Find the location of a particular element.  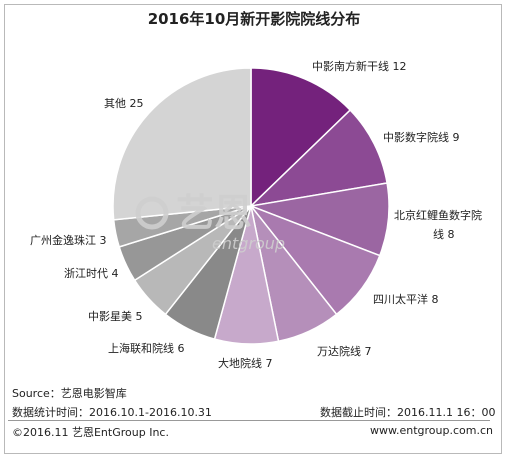

stat-period: 数据统计时间：2016.10.1-2016.10.31 is located at coordinates (112, 412).